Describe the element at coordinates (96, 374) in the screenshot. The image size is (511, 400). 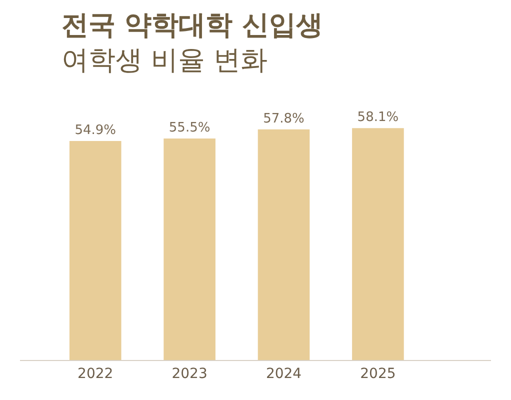
I see `x-tick-label: 2022` at that location.